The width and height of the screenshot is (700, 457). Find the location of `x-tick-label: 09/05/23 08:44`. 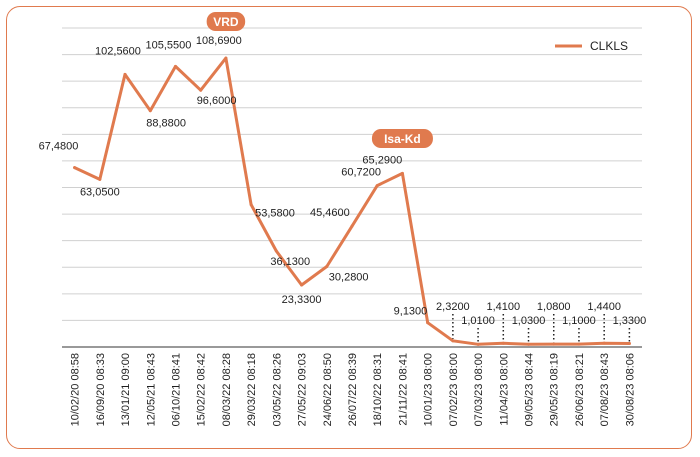

x-tick-label: 09/05/23 08:44 is located at coordinates (530, 389).